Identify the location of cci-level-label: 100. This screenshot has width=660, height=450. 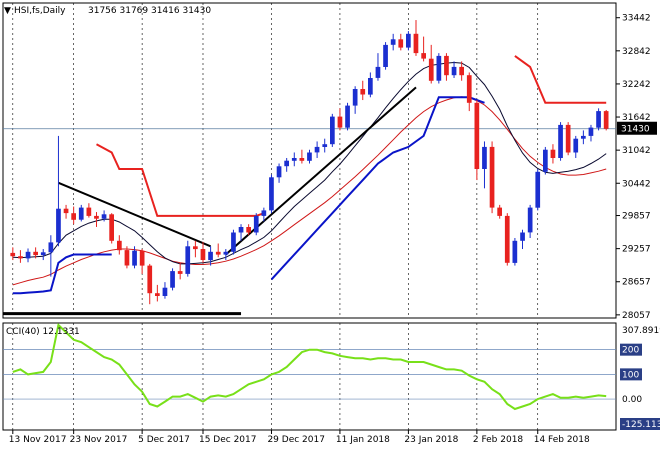
(630, 375).